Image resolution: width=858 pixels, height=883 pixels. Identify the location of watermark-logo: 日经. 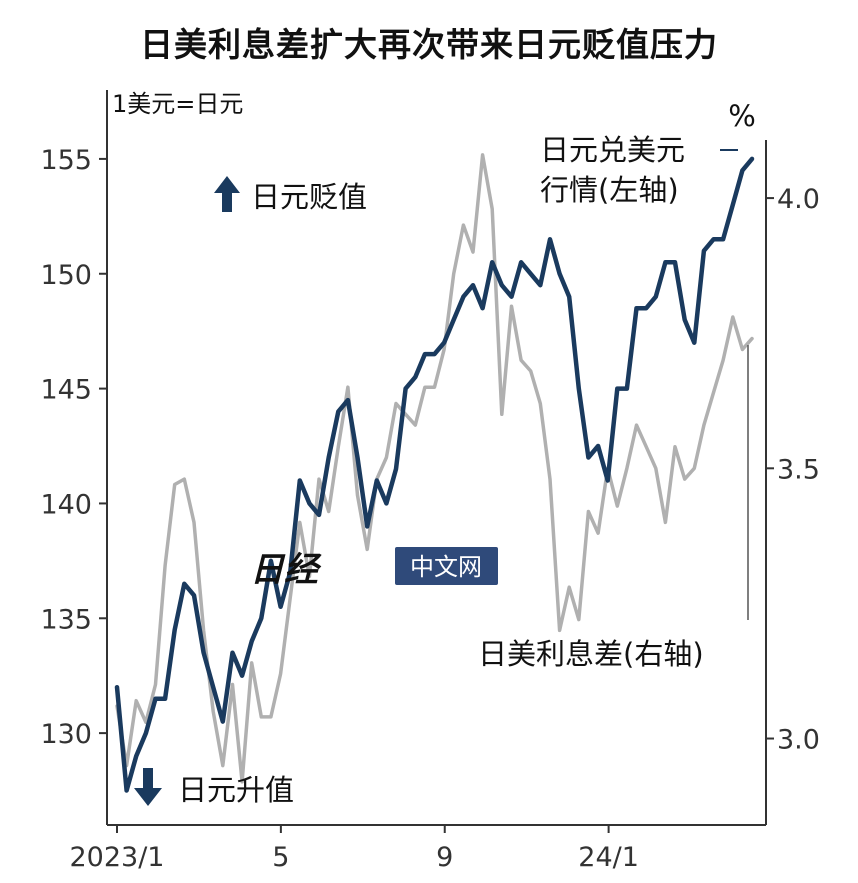
(286, 570).